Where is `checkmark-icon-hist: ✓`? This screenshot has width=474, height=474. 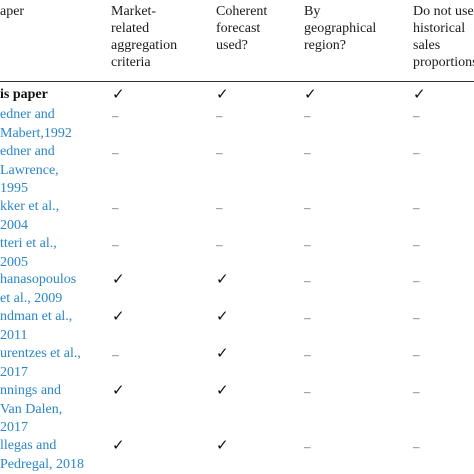
checkmark-icon-hist: ✓ is located at coordinates (419, 95).